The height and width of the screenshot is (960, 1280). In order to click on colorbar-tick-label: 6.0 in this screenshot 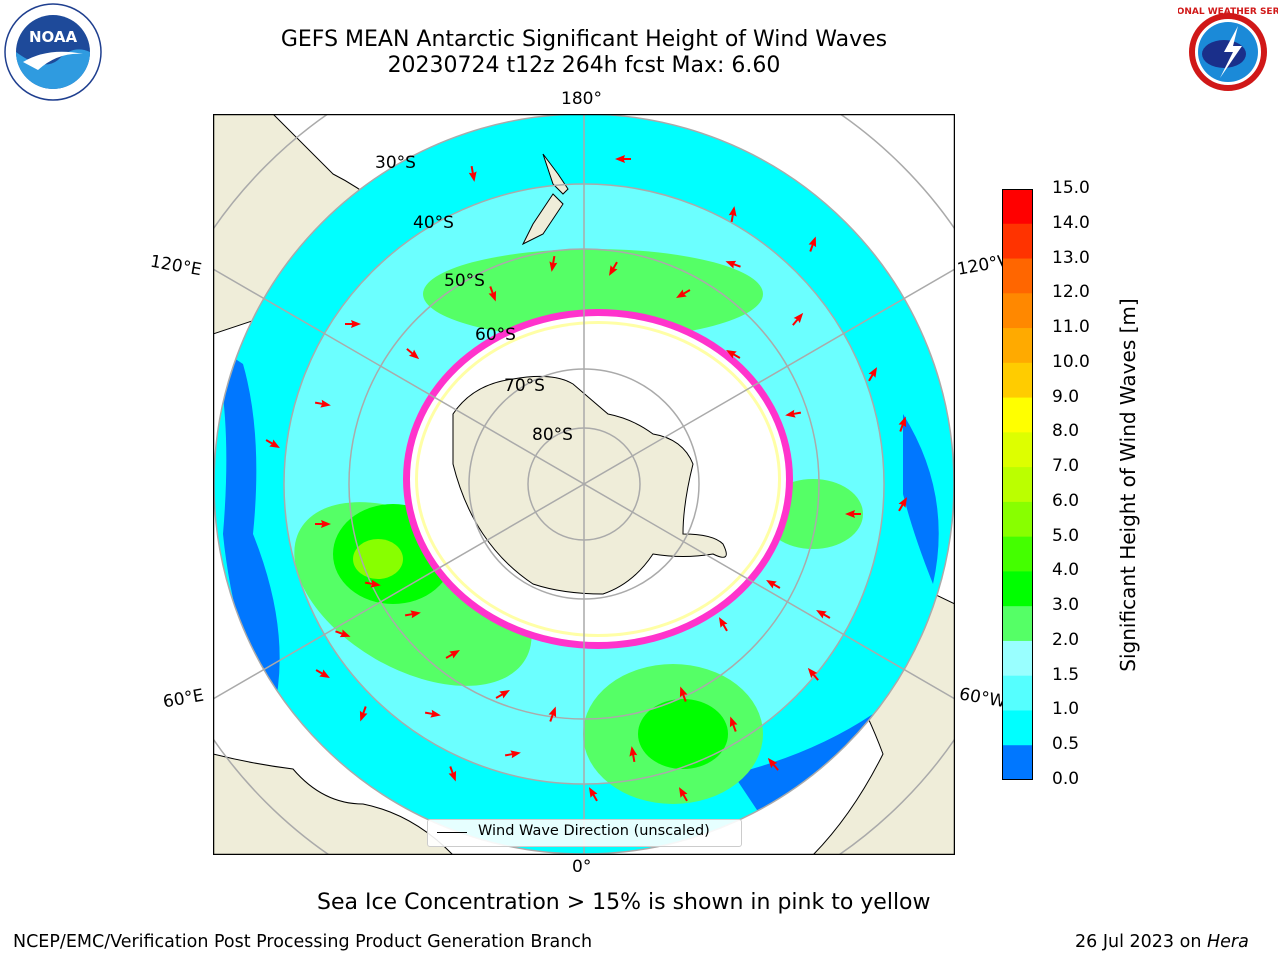, I will do `click(1066, 500)`.